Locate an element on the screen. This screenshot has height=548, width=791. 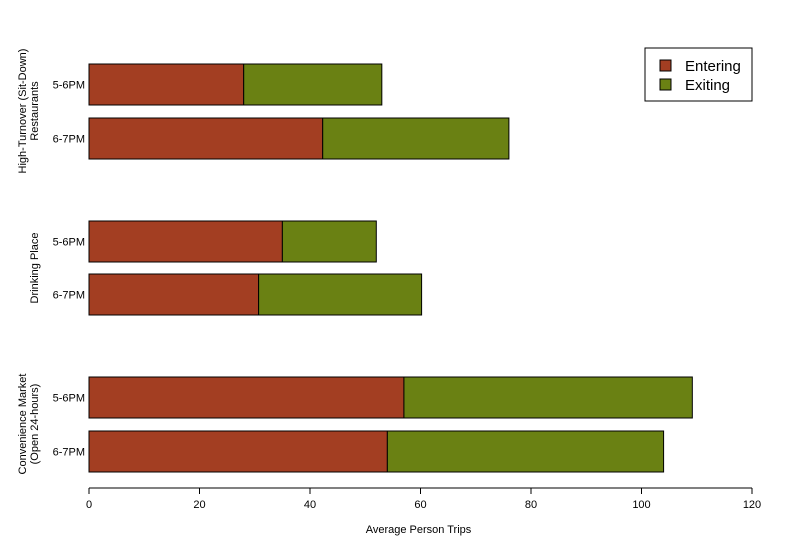
legend-box is located at coordinates (698, 74).